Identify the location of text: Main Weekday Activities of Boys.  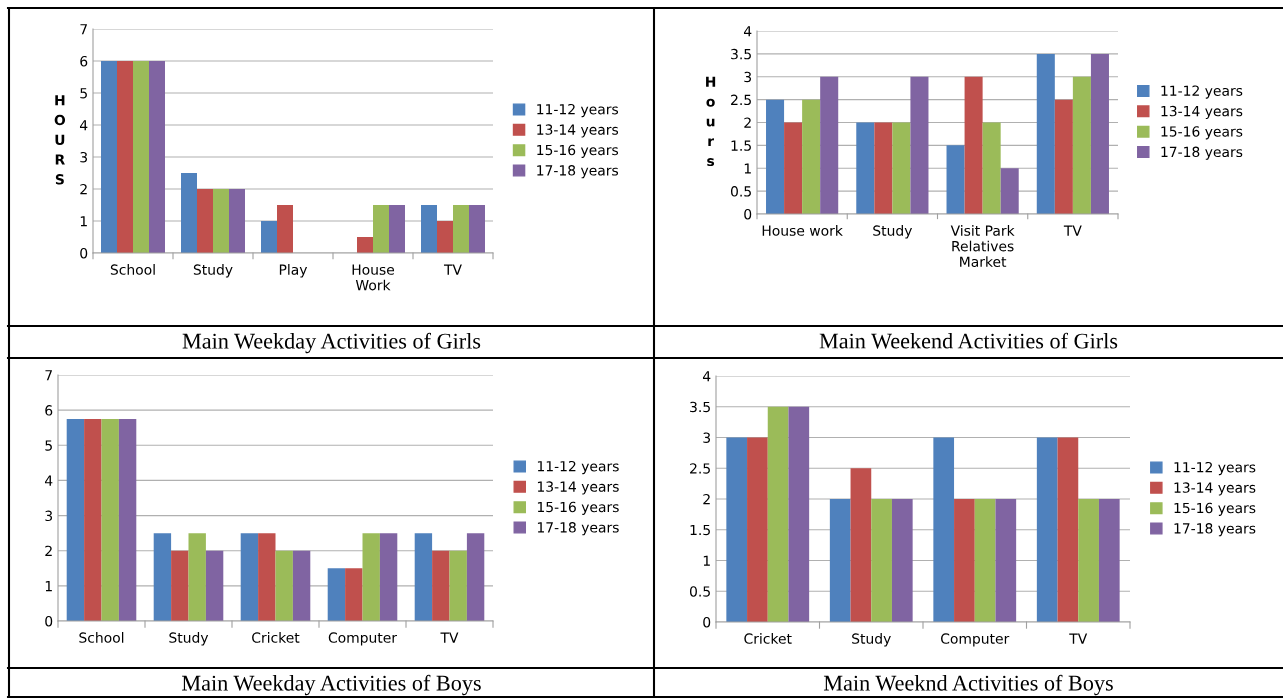
(331, 685).